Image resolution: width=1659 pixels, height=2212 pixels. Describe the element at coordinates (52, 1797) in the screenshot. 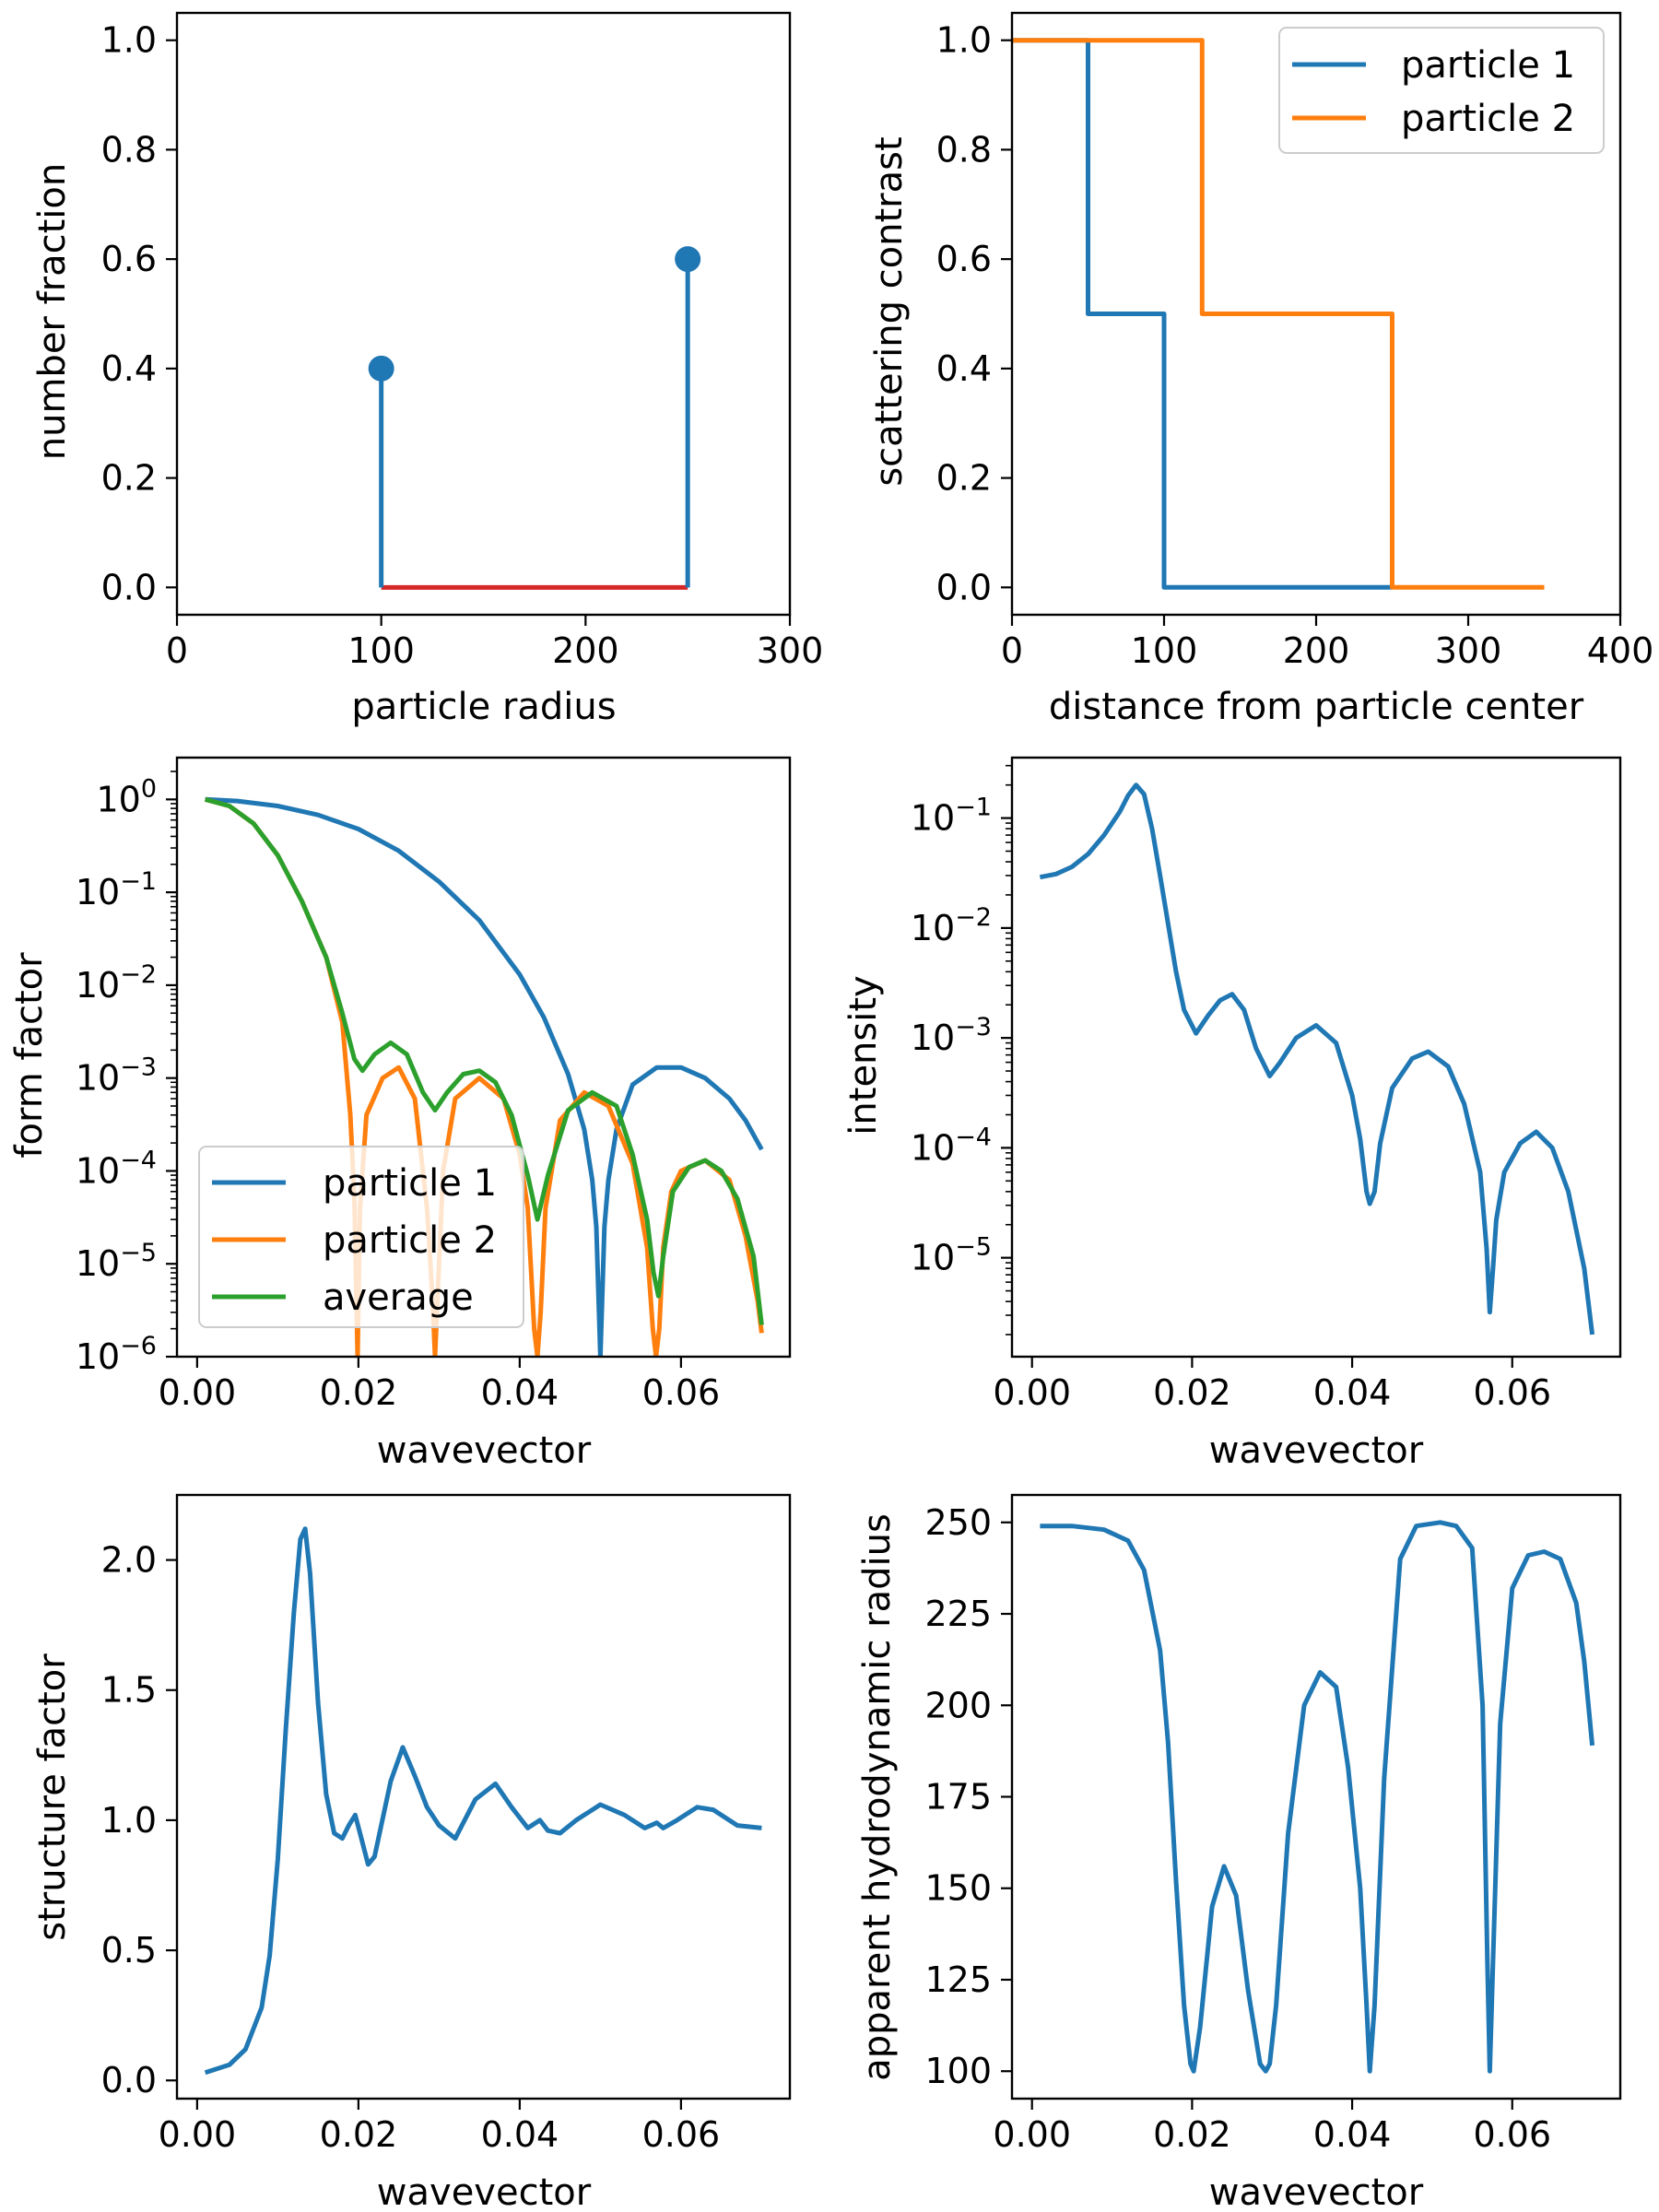

I see `y-axis-label: structure factor` at that location.